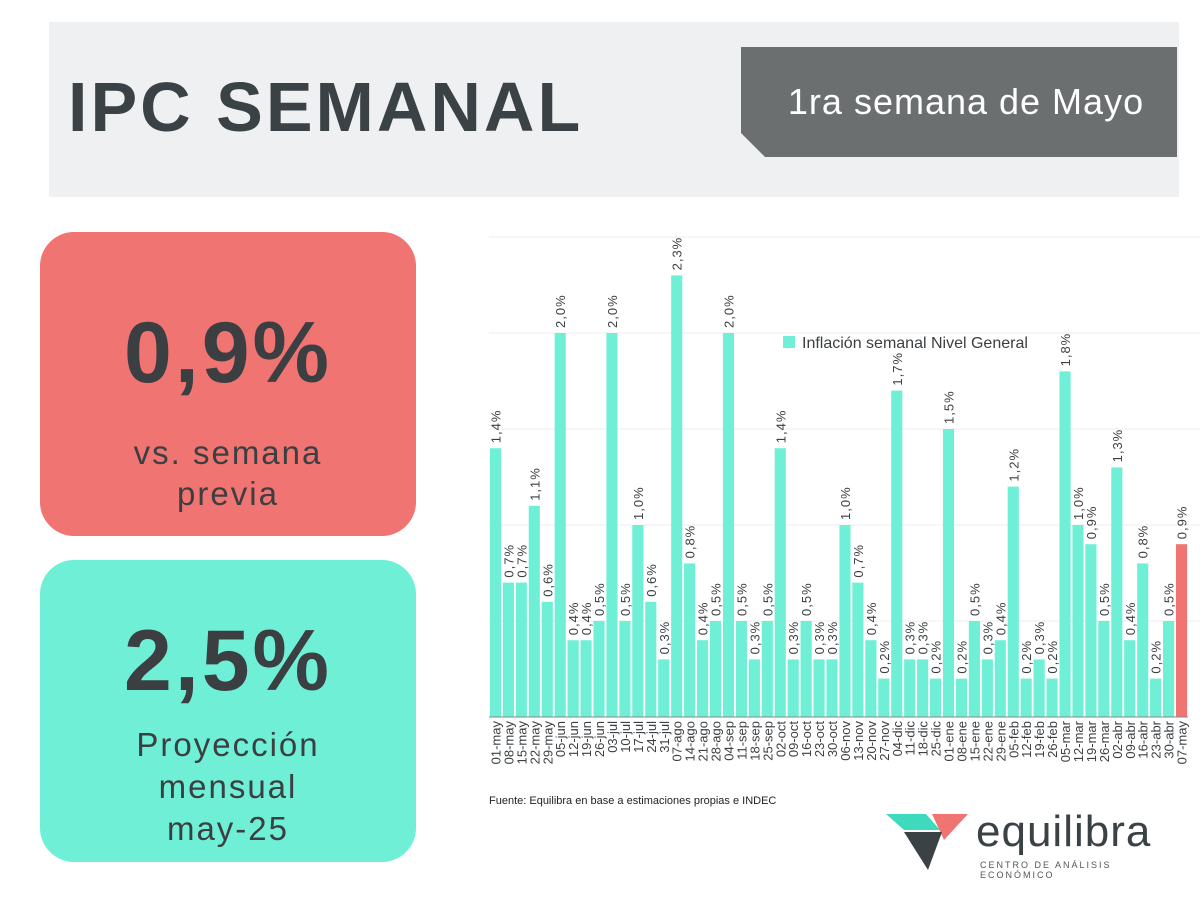 The width and height of the screenshot is (1200, 899). I want to click on x-tick-label: 23-abr, so click(1156, 739).